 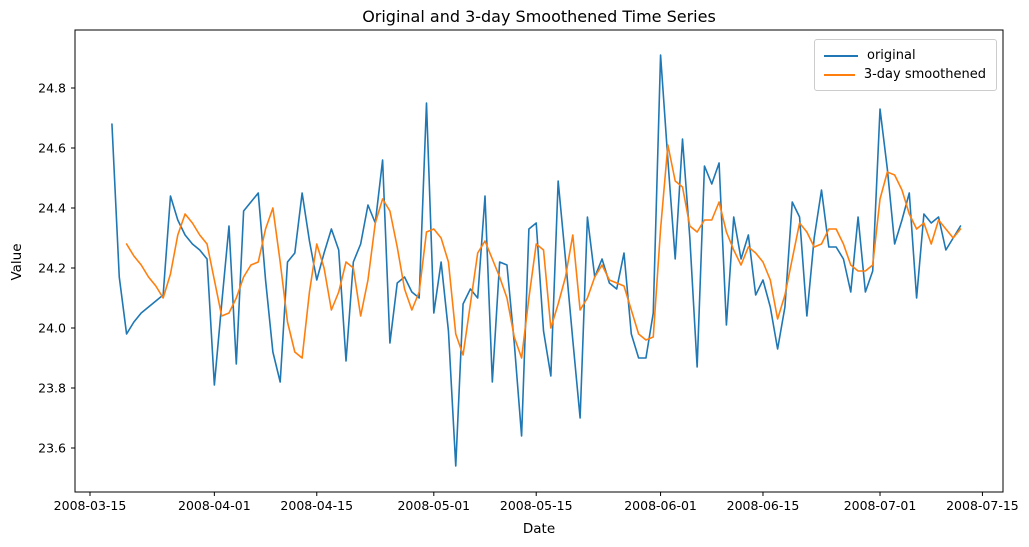 What do you see at coordinates (536, 505) in the screenshot?
I see `x-tick-label: 2008-05-15` at bounding box center [536, 505].